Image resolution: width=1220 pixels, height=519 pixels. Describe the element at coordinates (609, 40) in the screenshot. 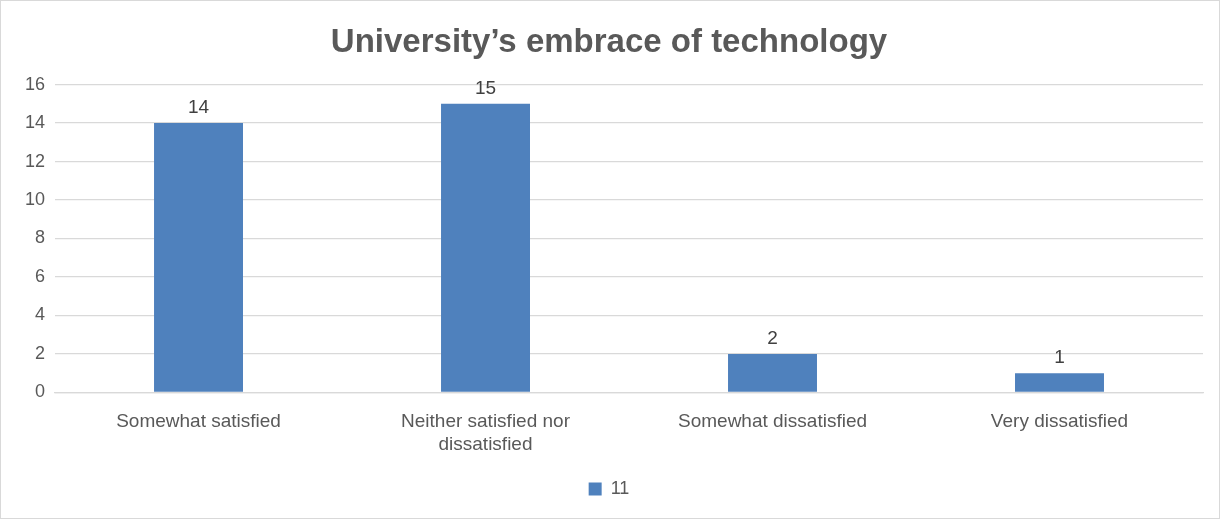

I see `chart-title: University’s embrace of technology` at that location.